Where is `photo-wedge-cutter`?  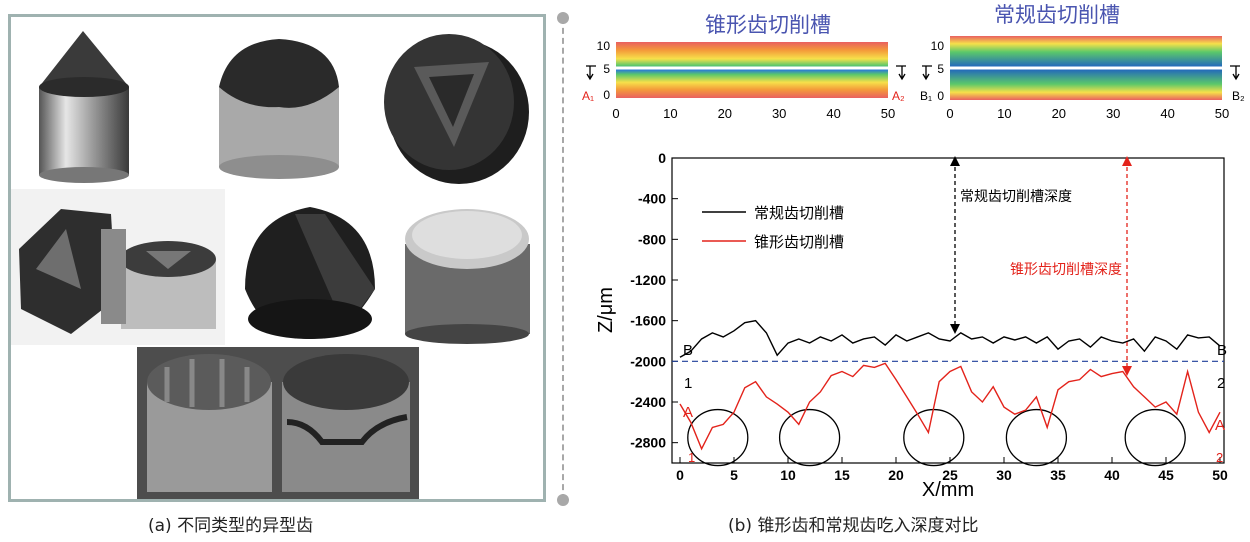 photo-wedge-cutter is located at coordinates (308, 267).